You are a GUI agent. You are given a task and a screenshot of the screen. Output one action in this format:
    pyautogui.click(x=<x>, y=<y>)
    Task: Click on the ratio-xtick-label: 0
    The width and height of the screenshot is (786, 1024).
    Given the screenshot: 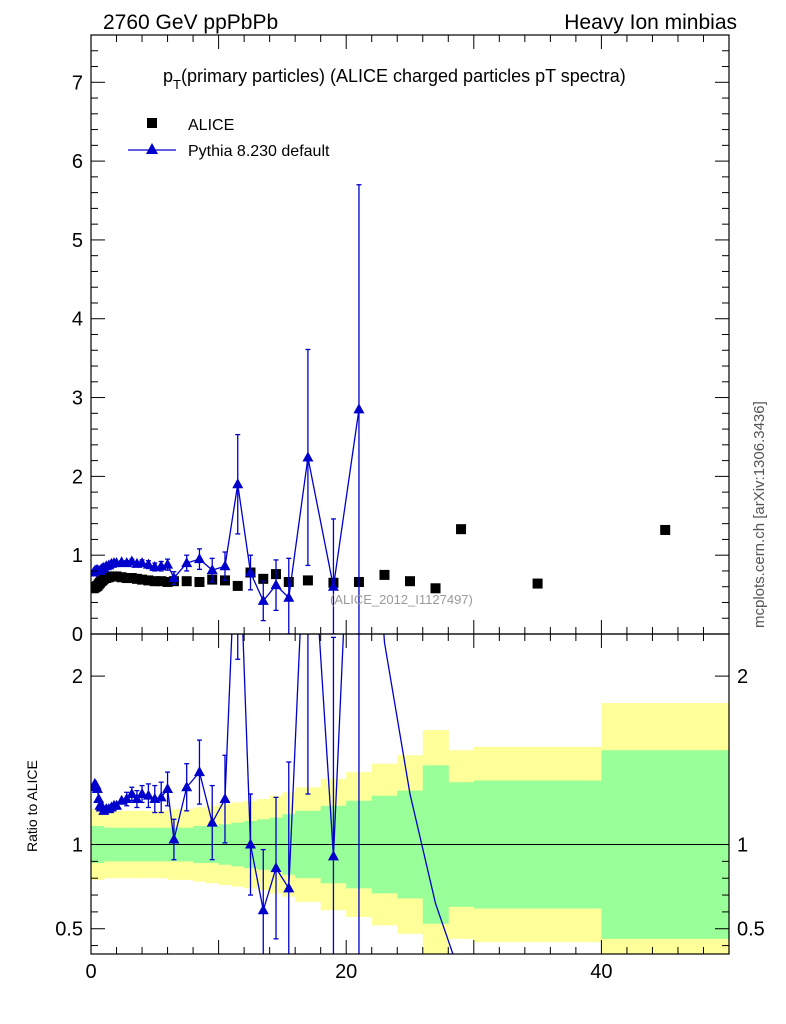 What is the action you would take?
    pyautogui.click(x=90, y=972)
    